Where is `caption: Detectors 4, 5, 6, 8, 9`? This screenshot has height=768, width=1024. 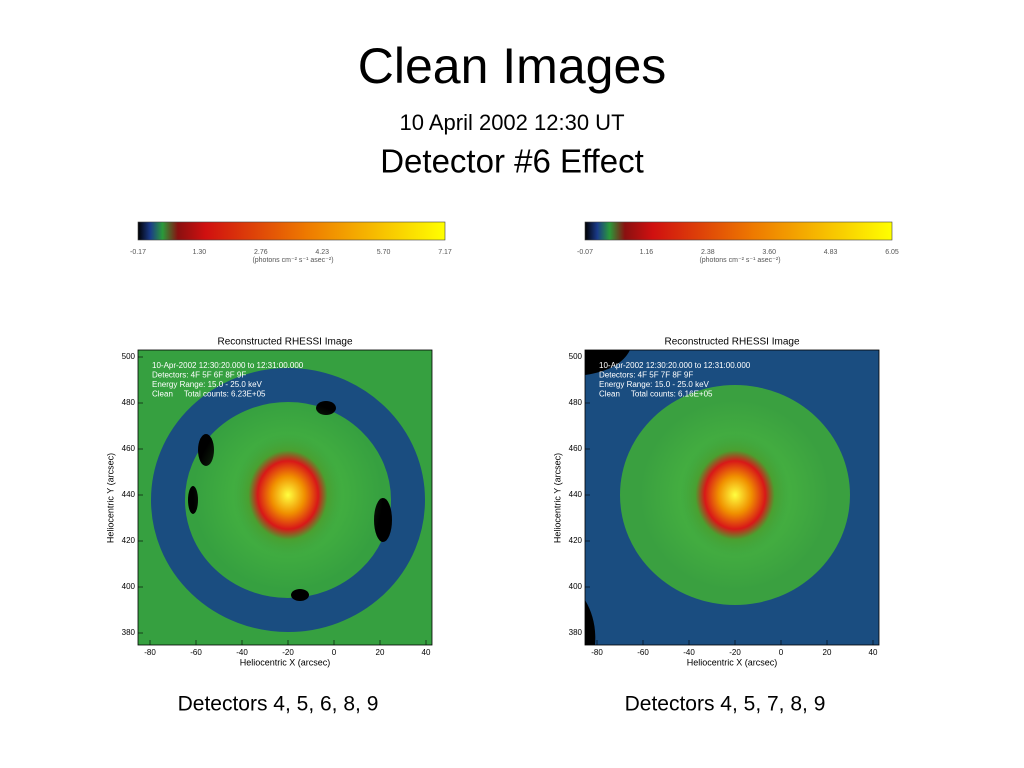
caption: Detectors 4, 5, 6, 8, 9 is located at coordinates (278, 704).